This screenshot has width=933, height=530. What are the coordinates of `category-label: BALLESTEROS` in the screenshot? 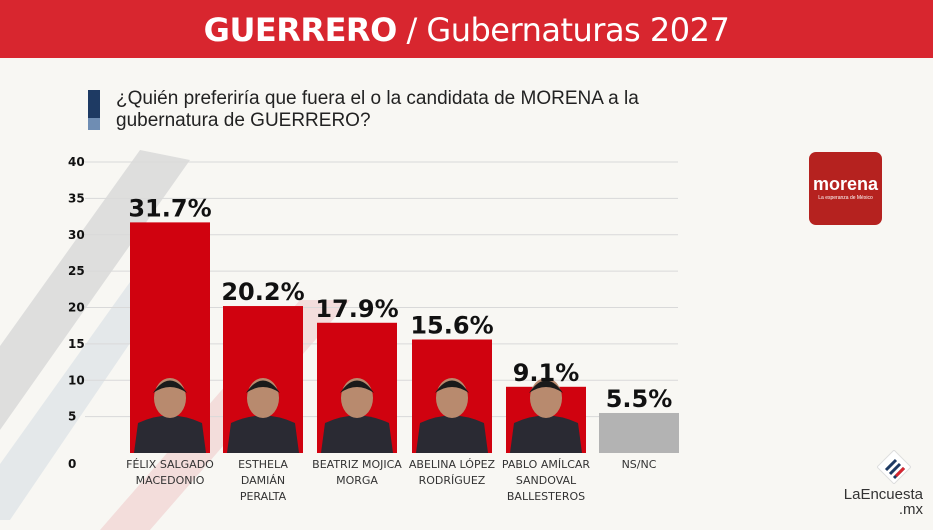 It's located at (546, 496).